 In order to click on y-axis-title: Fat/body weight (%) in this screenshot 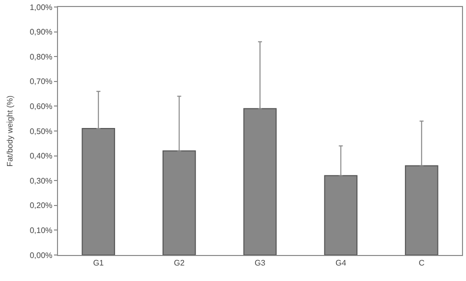, I will do `click(9, 131)`.